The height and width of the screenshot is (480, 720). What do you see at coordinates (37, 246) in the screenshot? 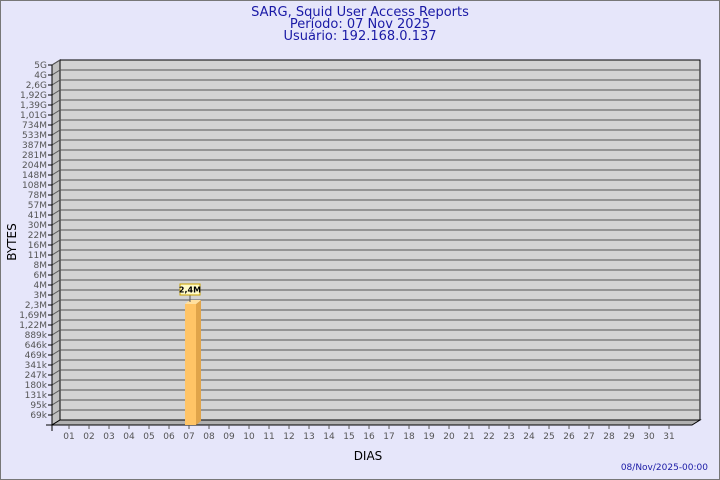
I see `y-tick-label: 16M` at bounding box center [37, 246].